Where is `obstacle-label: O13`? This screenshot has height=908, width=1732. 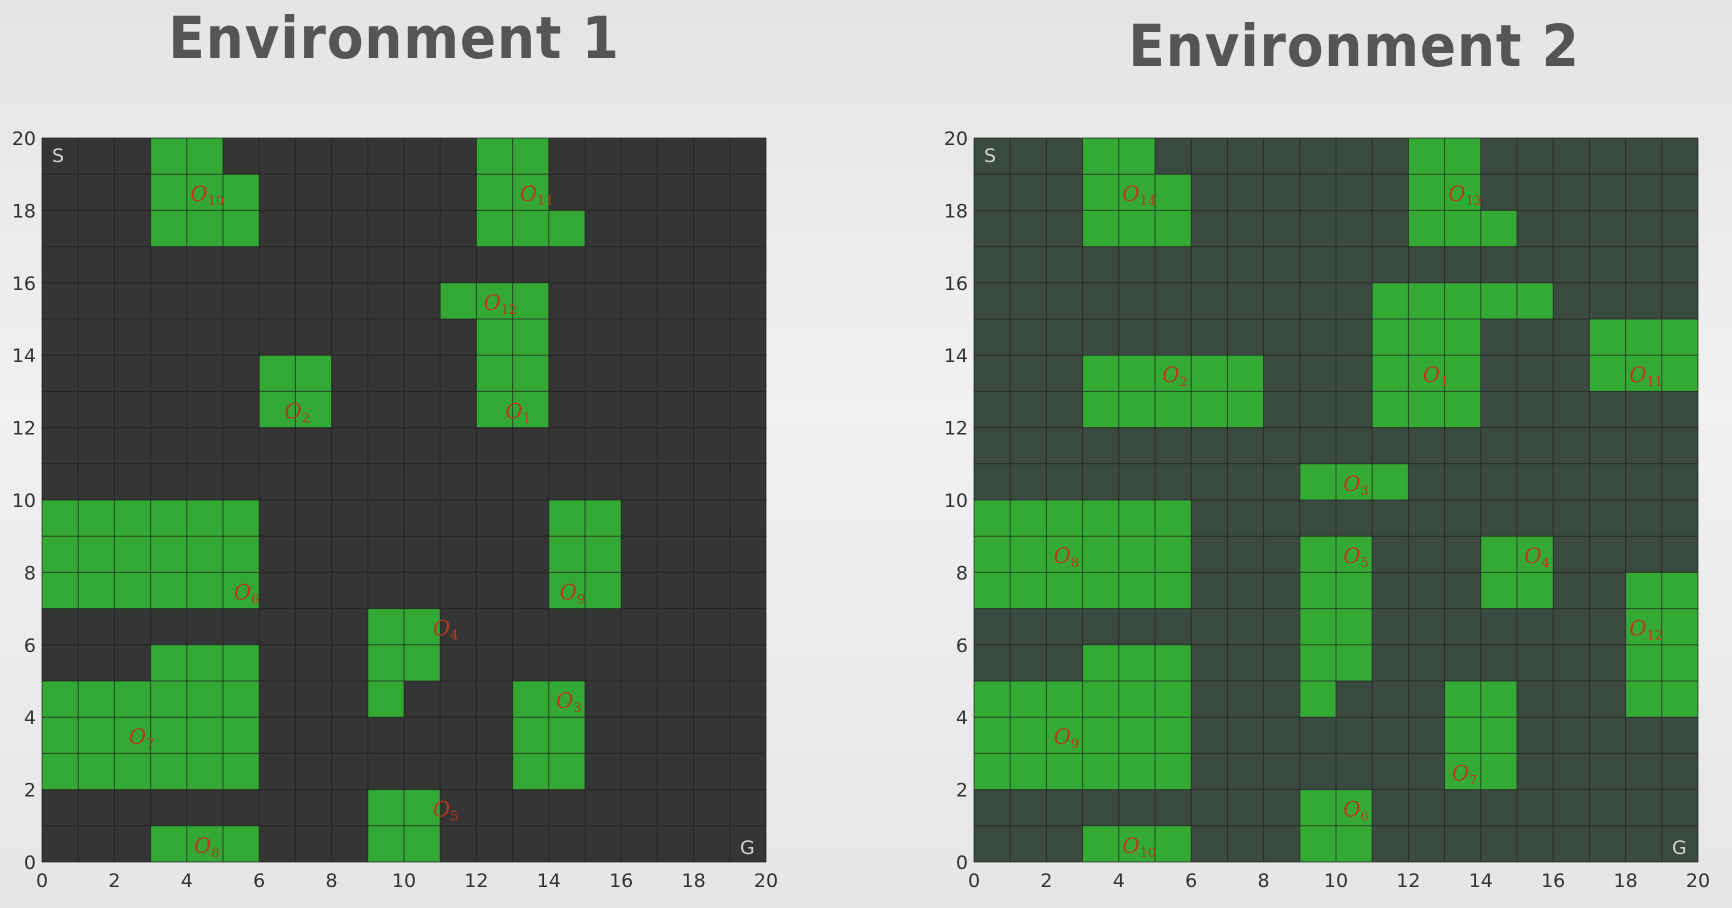 obstacle-label: O13 is located at coordinates (1465, 195).